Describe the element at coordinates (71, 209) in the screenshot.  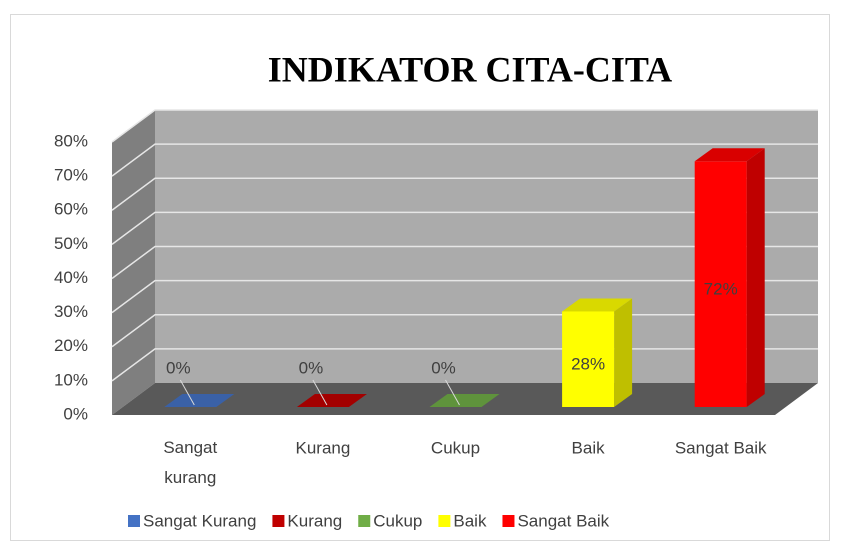
I see `y-tick-label: 60%` at that location.